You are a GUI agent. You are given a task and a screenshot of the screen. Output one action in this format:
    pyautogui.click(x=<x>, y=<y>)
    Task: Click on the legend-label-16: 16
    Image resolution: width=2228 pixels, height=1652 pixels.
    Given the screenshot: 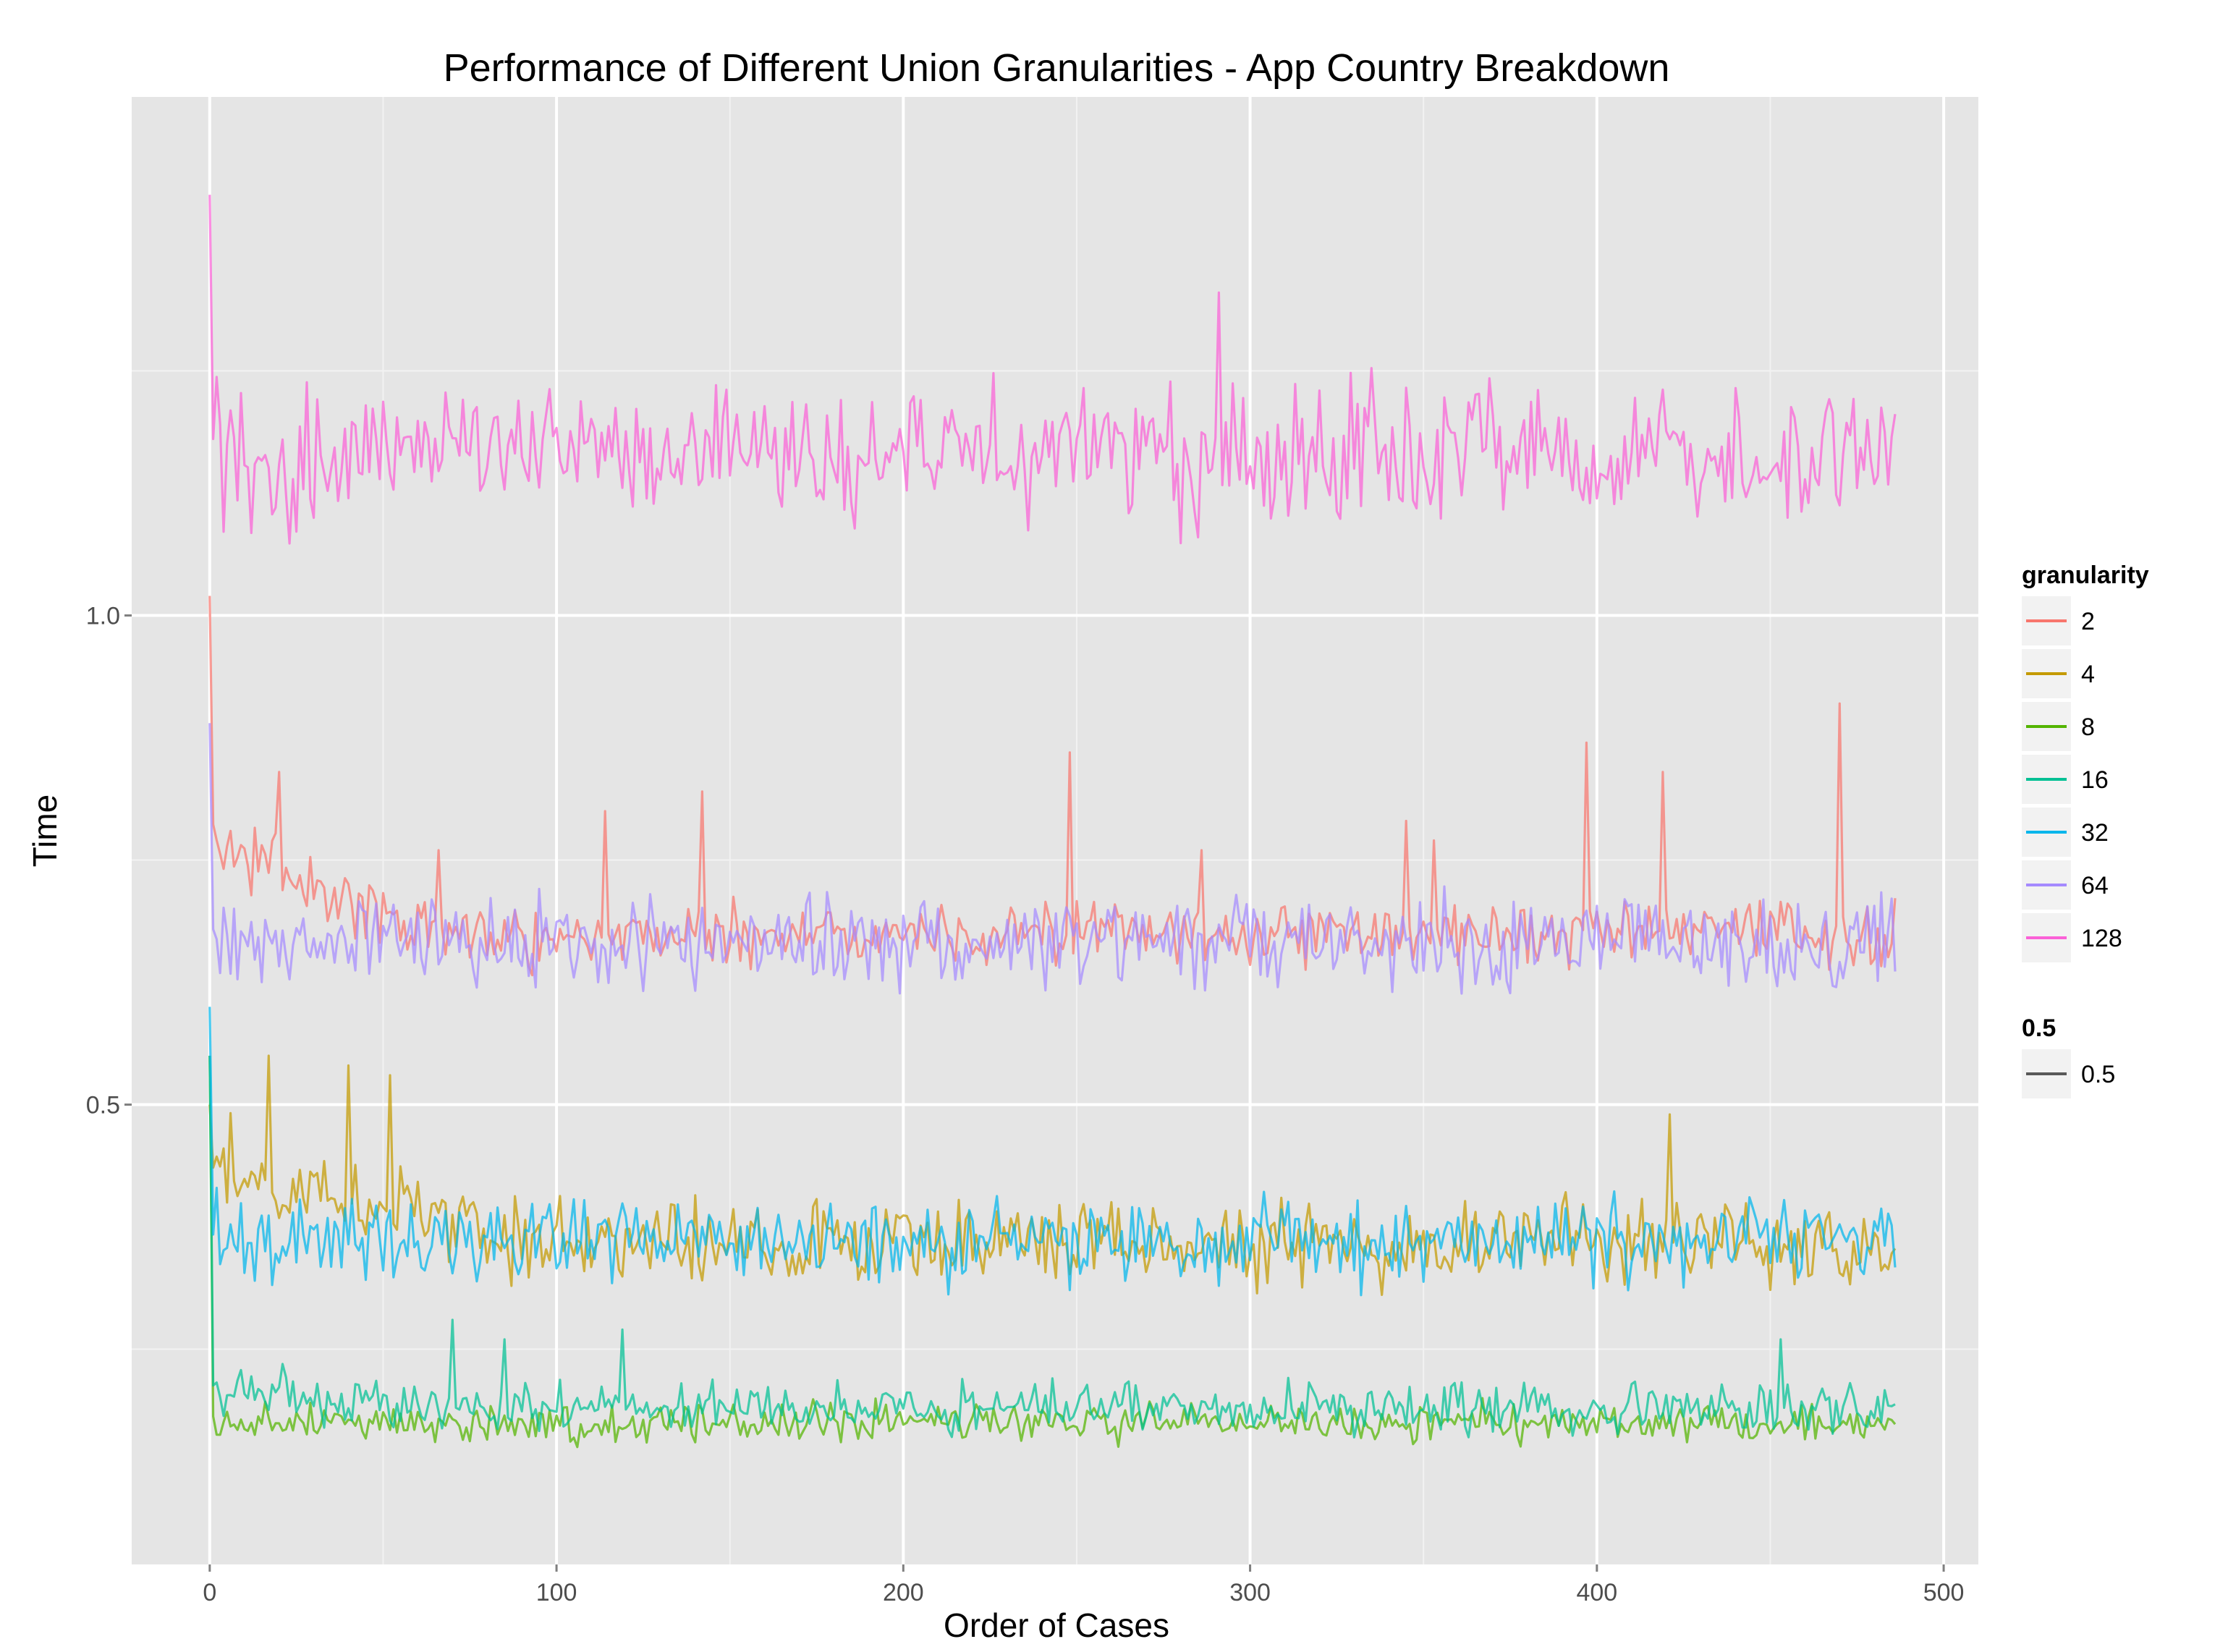 What is the action you would take?
    pyautogui.click(x=2095, y=780)
    